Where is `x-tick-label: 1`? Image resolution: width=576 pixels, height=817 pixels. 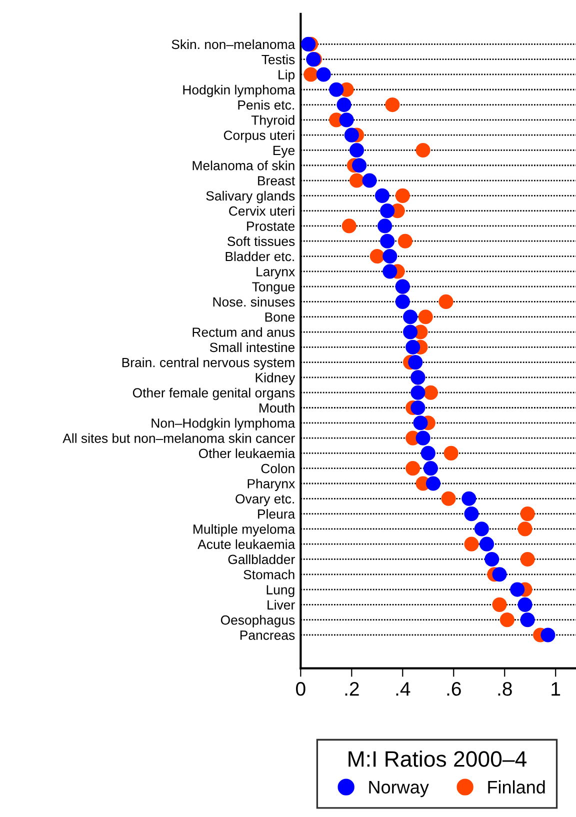
x-tick-label: 1 is located at coordinates (556, 689).